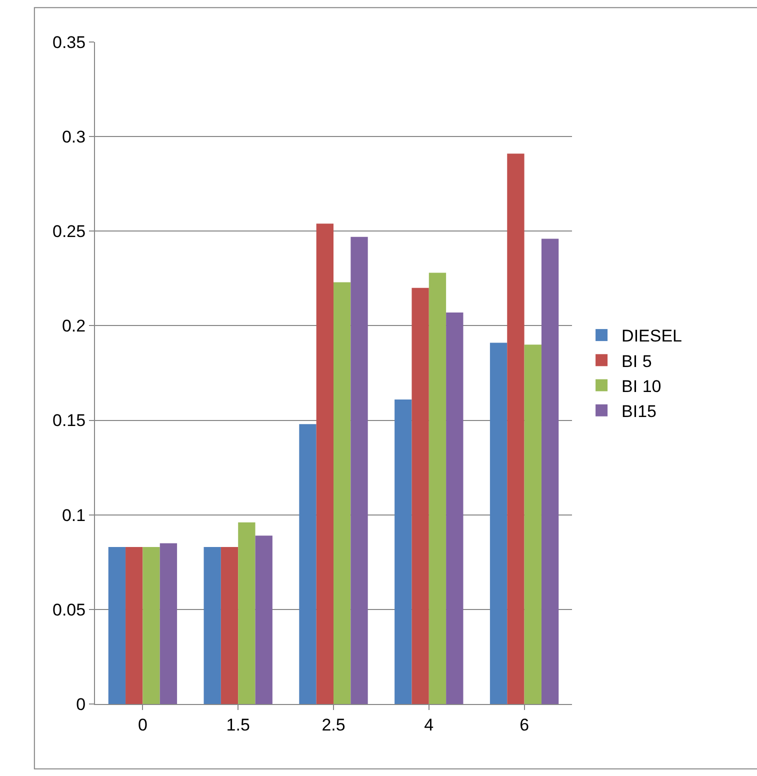  I want to click on y-tick-label: 0.35, so click(69, 42).